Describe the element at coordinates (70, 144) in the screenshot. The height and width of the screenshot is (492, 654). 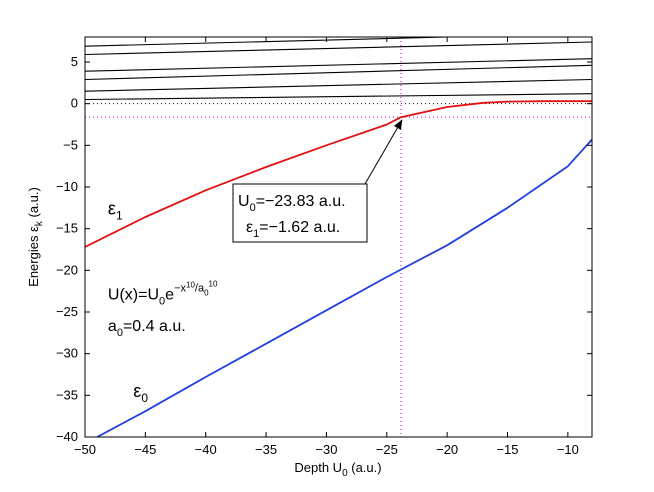
I see `y-tick-label: −5` at that location.